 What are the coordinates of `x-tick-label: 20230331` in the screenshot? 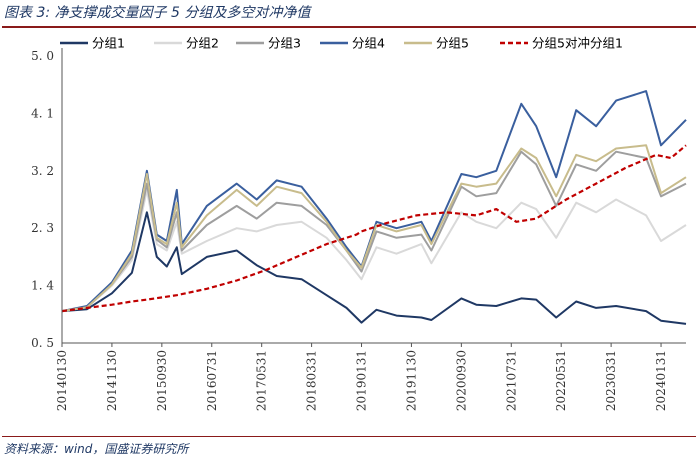 It's located at (611, 380).